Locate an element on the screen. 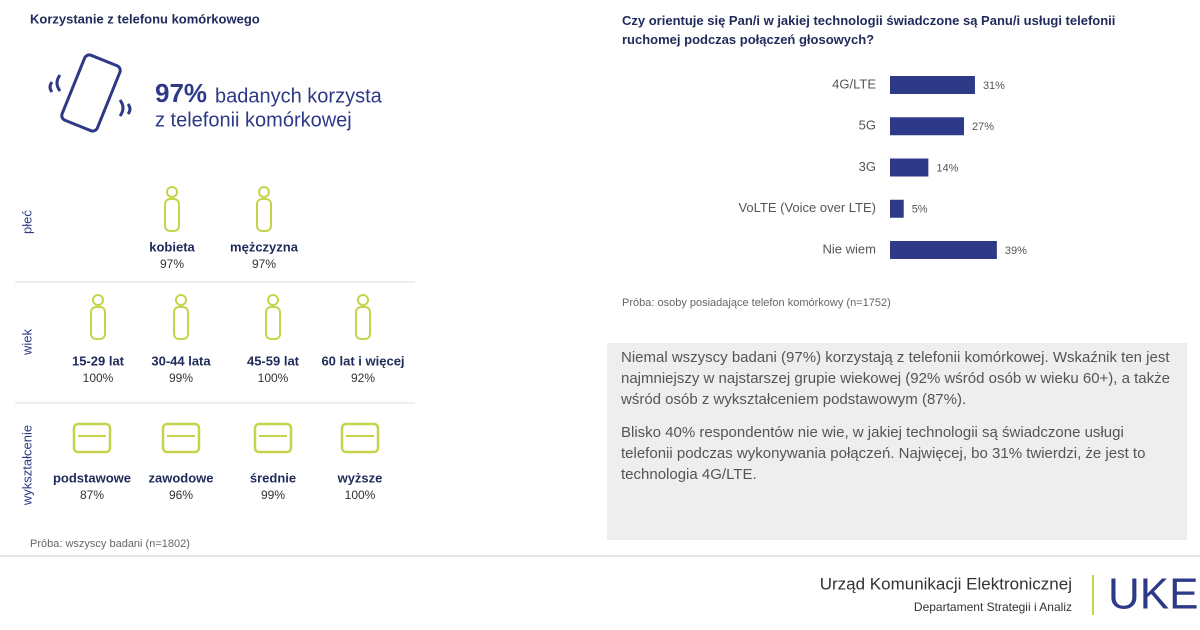 The height and width of the screenshot is (630, 1200). value-label: 39% is located at coordinates (1016, 251).